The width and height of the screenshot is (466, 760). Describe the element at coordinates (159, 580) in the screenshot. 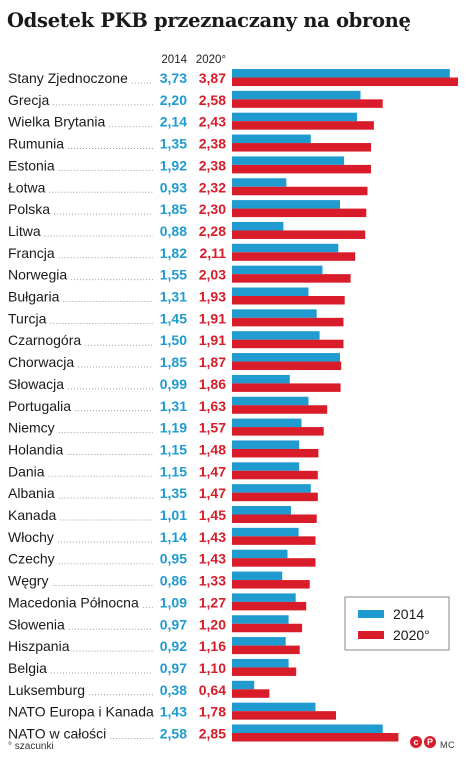

I see `chart-row: Węgry 0,86 1,33` at that location.